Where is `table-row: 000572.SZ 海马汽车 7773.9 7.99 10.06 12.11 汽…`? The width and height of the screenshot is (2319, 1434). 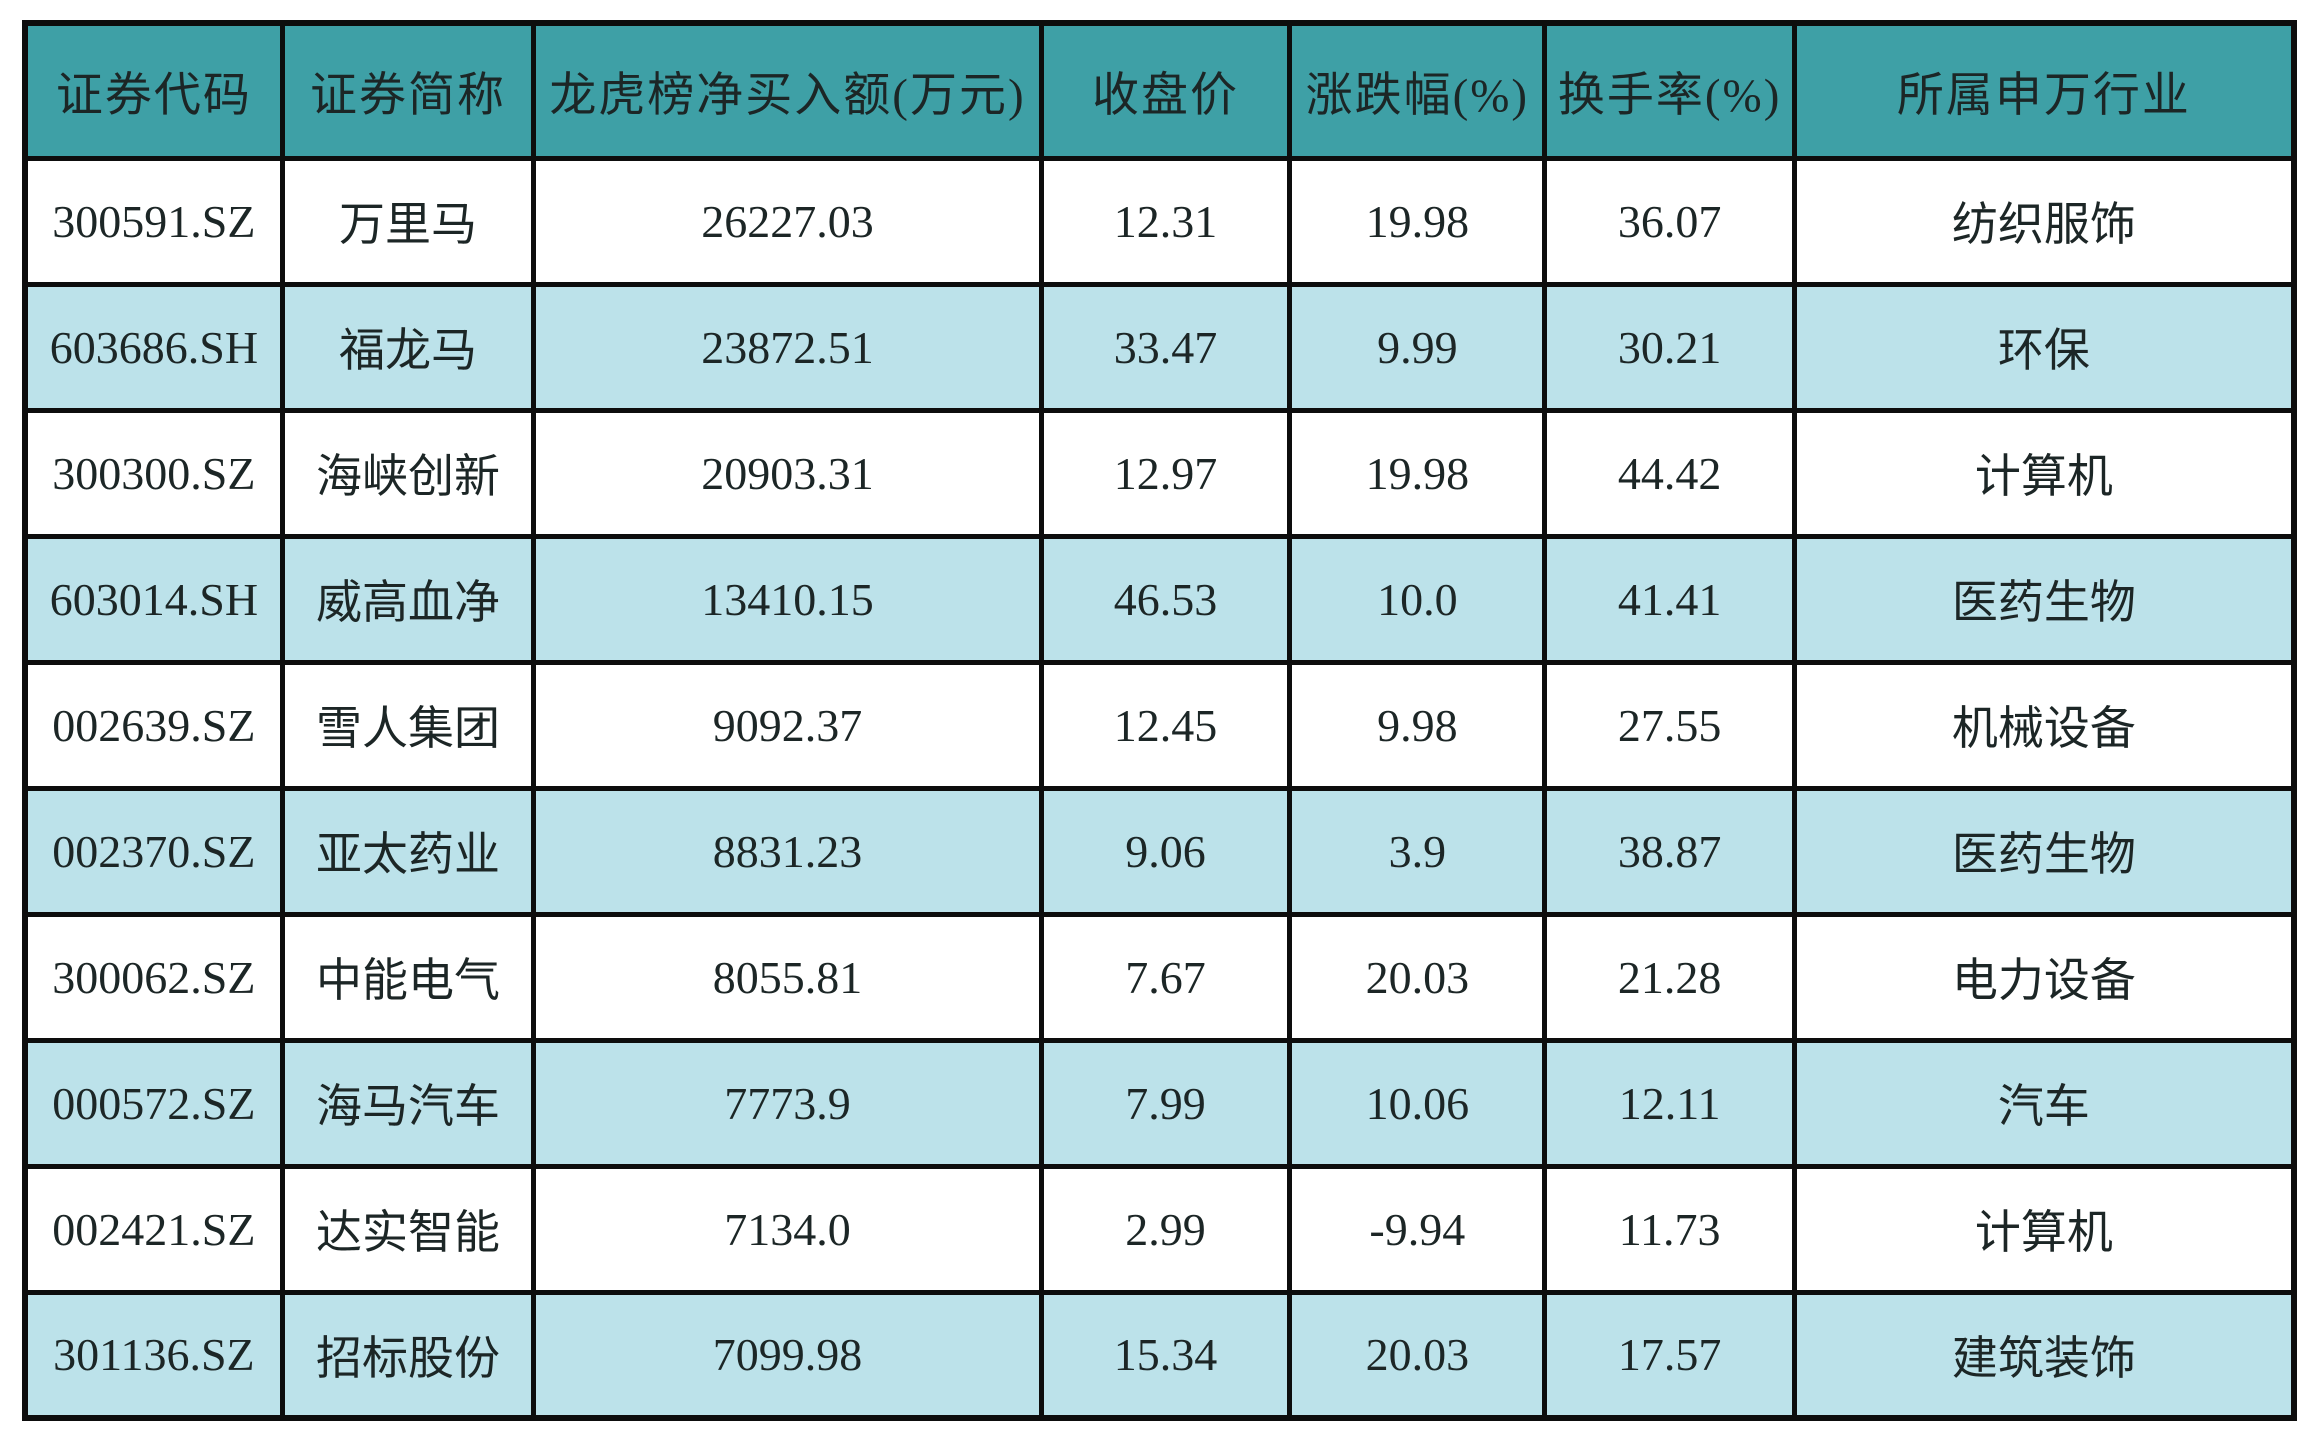
table-row: 000572.SZ 海马汽车 7773.9 7.99 10.06 12.11 汽… is located at coordinates (1159, 1103).